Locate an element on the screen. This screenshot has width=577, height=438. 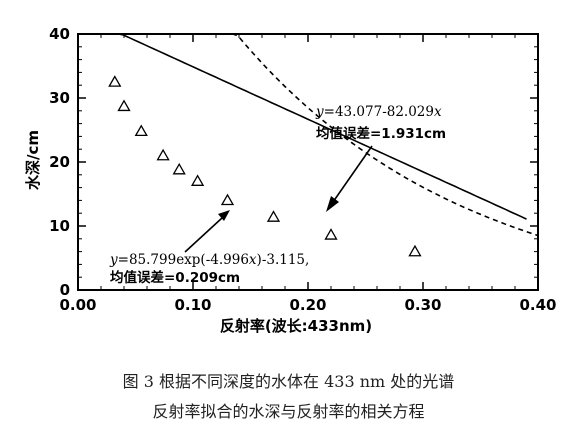
linear-fit-equation: y=43.077-82.029x is located at coordinates (378, 112).